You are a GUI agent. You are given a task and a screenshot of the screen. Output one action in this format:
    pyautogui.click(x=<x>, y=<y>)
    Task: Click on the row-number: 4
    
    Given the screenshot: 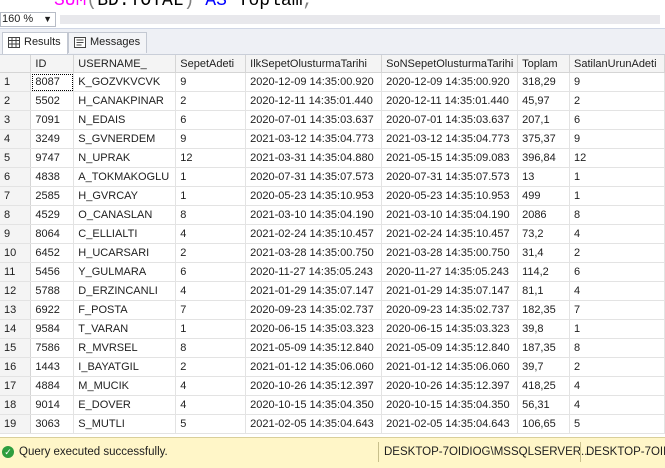 What is the action you would take?
    pyautogui.click(x=16, y=139)
    